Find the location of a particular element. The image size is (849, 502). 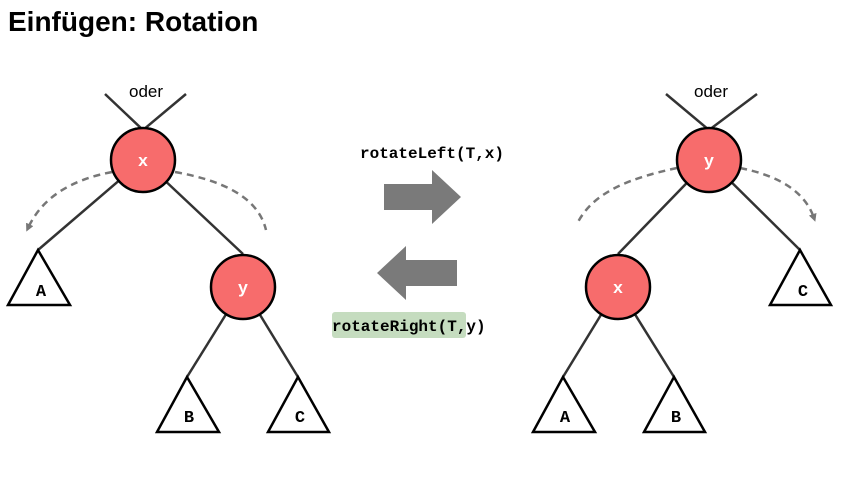

right-subtree-A is located at coordinates (564, 404).